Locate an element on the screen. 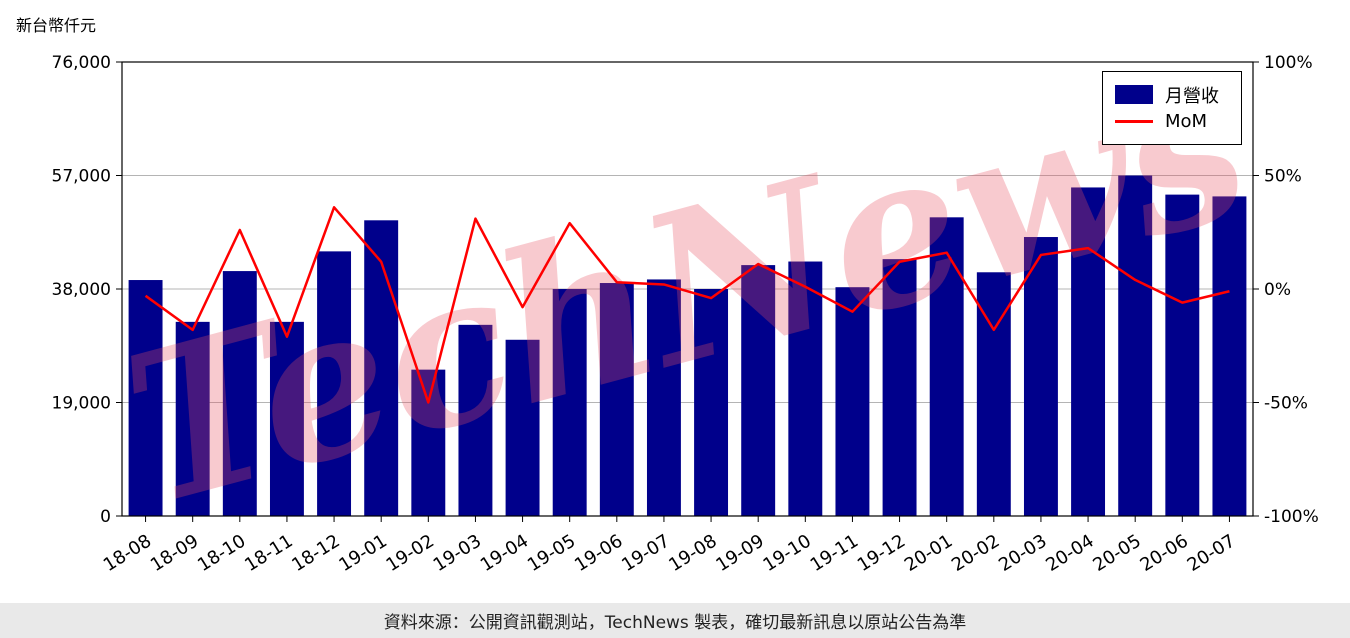 This screenshot has height=638, width=1350. x-tick-label: 19-12 is located at coordinates (881, 553).